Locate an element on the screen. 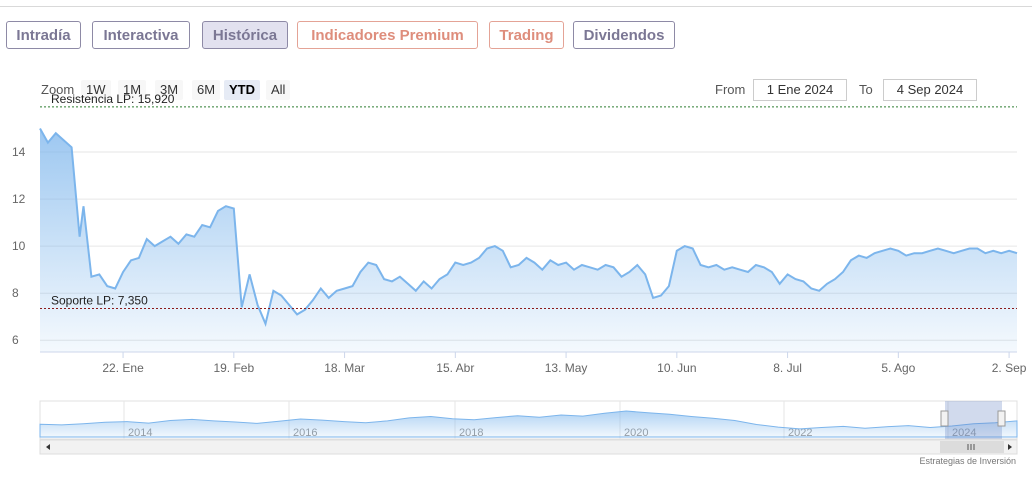  tab-indicadores-premium: Indicadores Premium is located at coordinates (387, 35).